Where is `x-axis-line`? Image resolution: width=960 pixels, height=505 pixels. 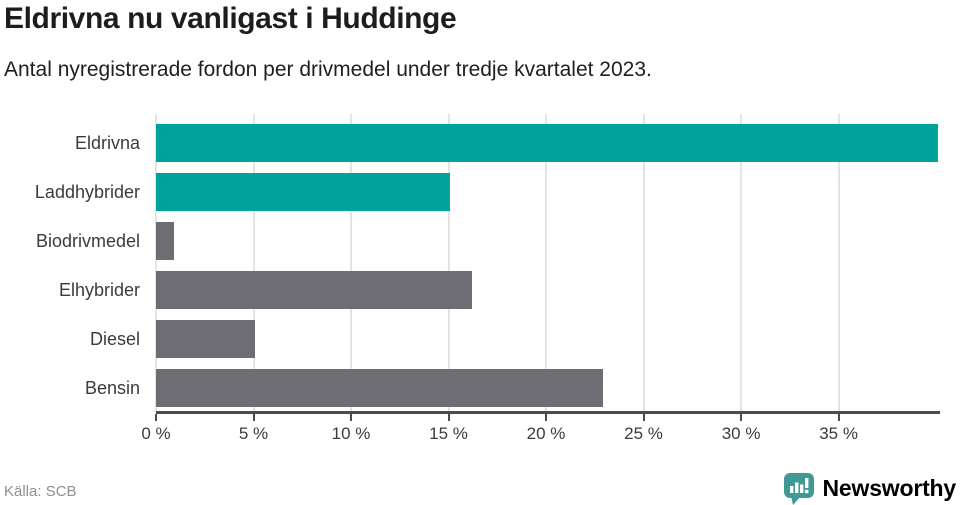
x-axis-line is located at coordinates (548, 412).